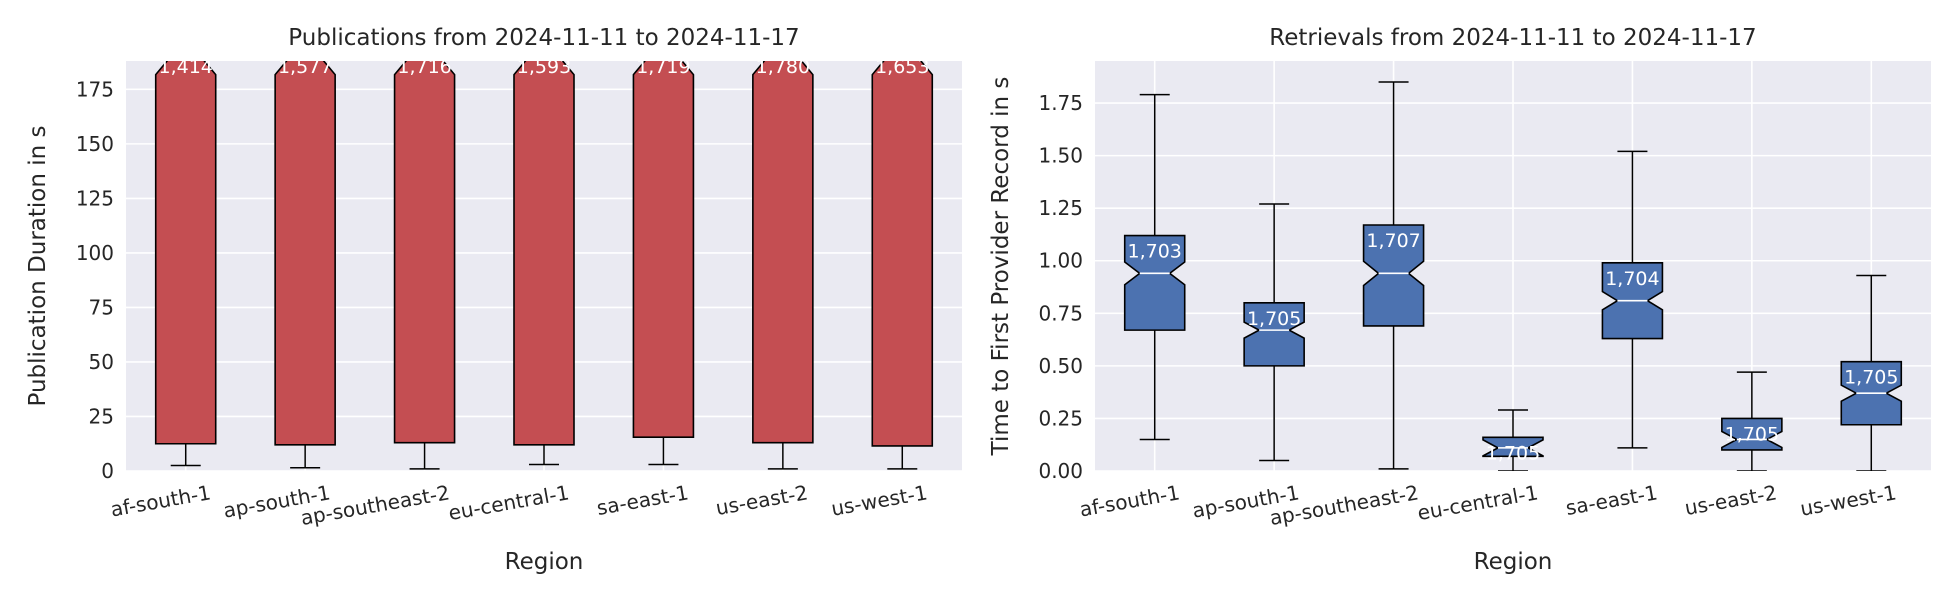  Describe the element at coordinates (95, 253) in the screenshot. I see `y-tick-label: 100` at that location.